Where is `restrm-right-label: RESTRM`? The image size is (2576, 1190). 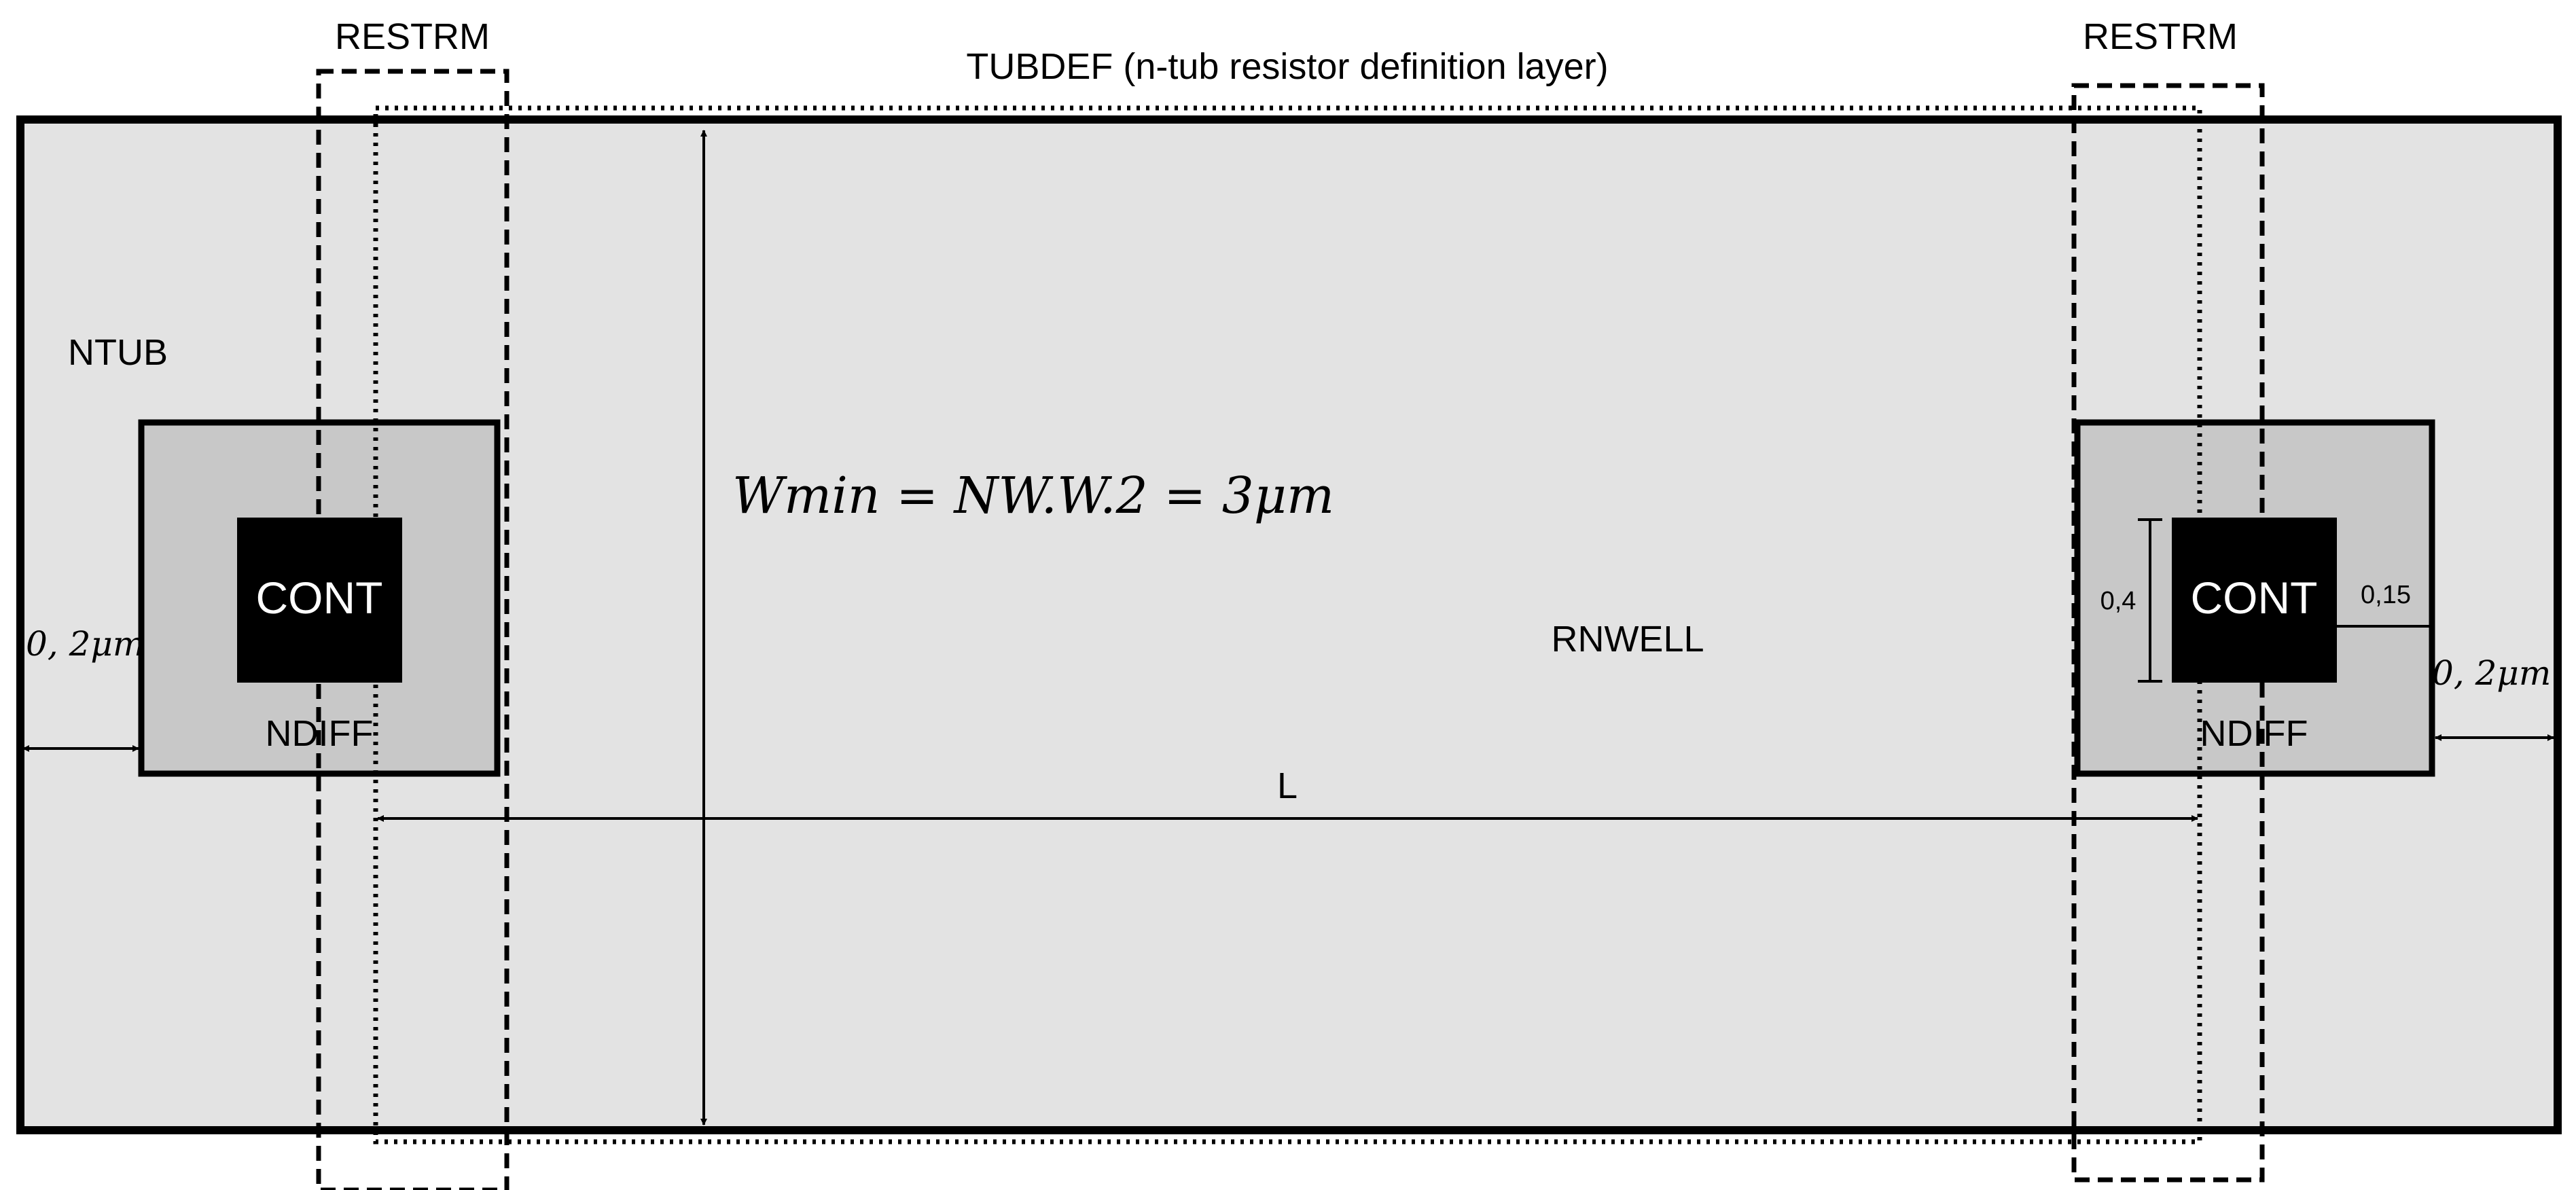
restrm-right-label: RESTRM is located at coordinates (2160, 36).